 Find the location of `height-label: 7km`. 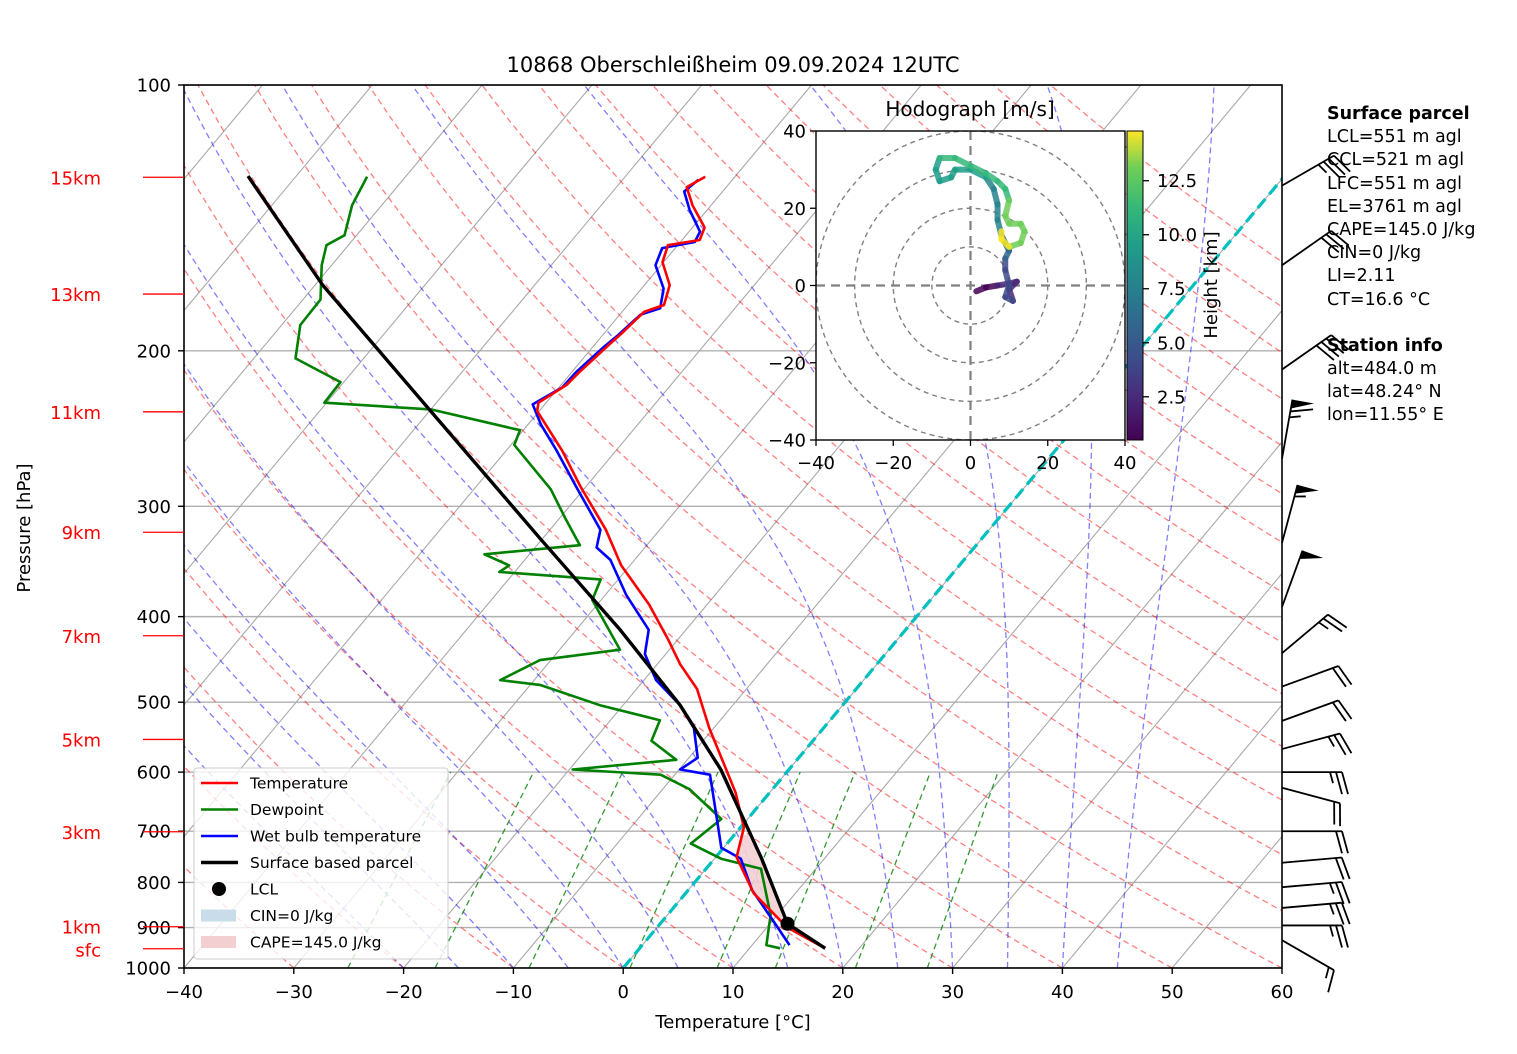

height-label: 7km is located at coordinates (81, 637).